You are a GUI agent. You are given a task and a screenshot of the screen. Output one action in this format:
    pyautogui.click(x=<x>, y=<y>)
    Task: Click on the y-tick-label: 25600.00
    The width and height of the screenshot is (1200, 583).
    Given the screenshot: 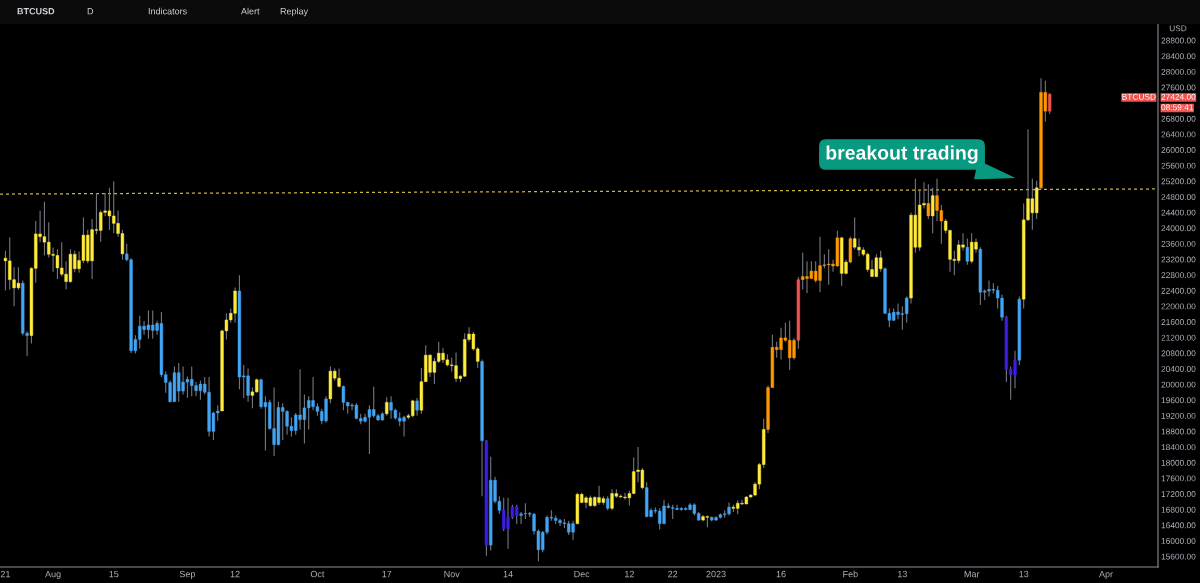 What is the action you would take?
    pyautogui.click(x=1178, y=165)
    